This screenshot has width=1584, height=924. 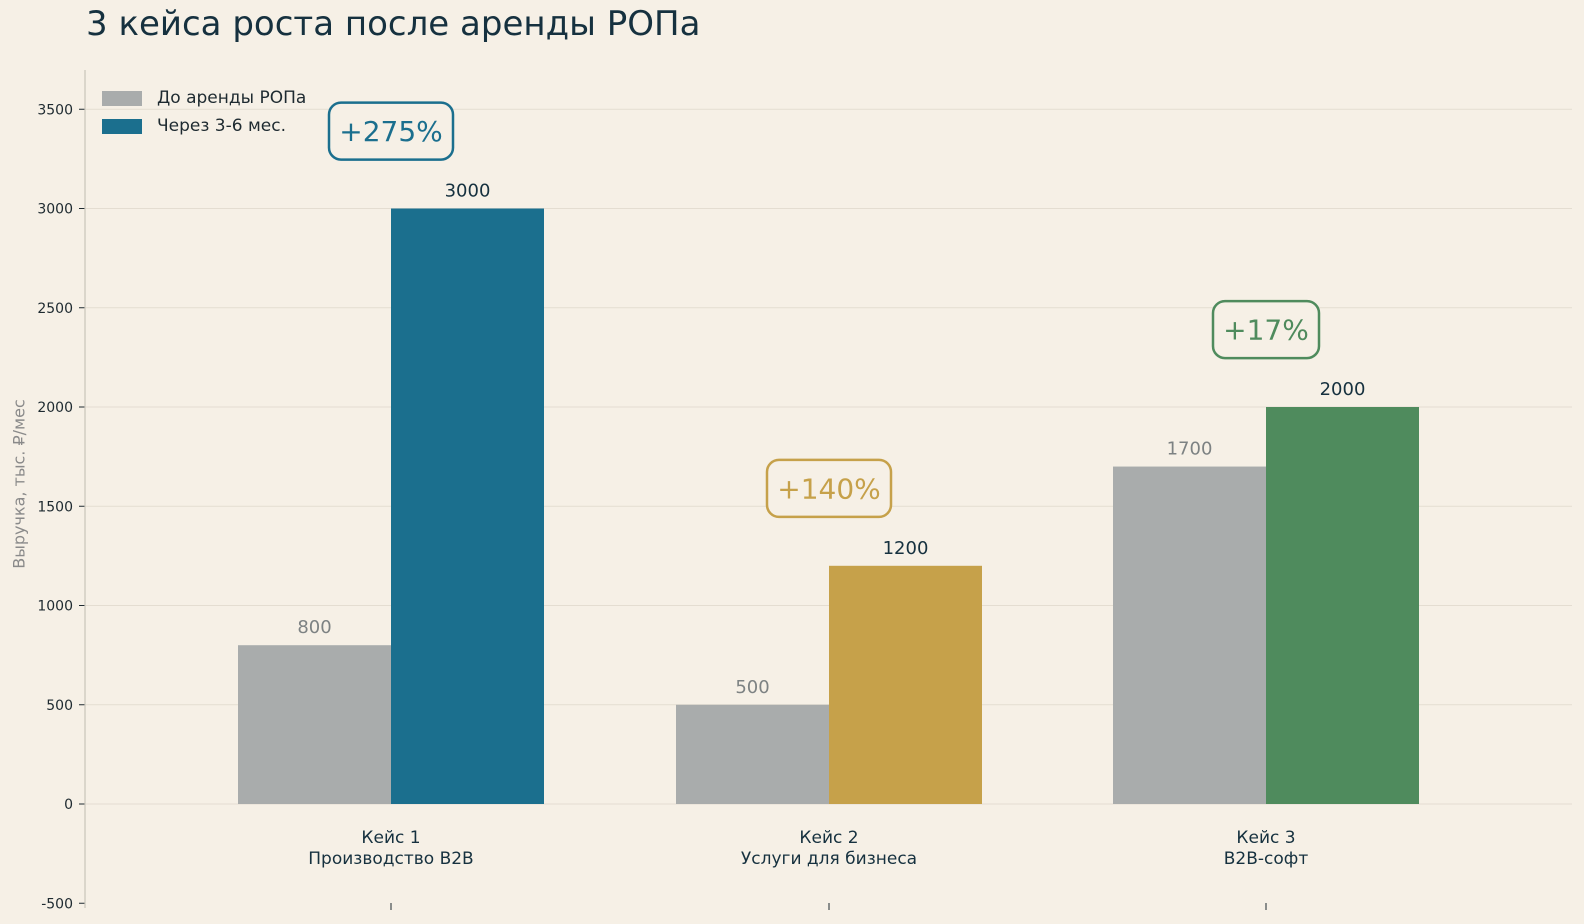 I want to click on value-label-before: 1700, so click(x=1190, y=449).